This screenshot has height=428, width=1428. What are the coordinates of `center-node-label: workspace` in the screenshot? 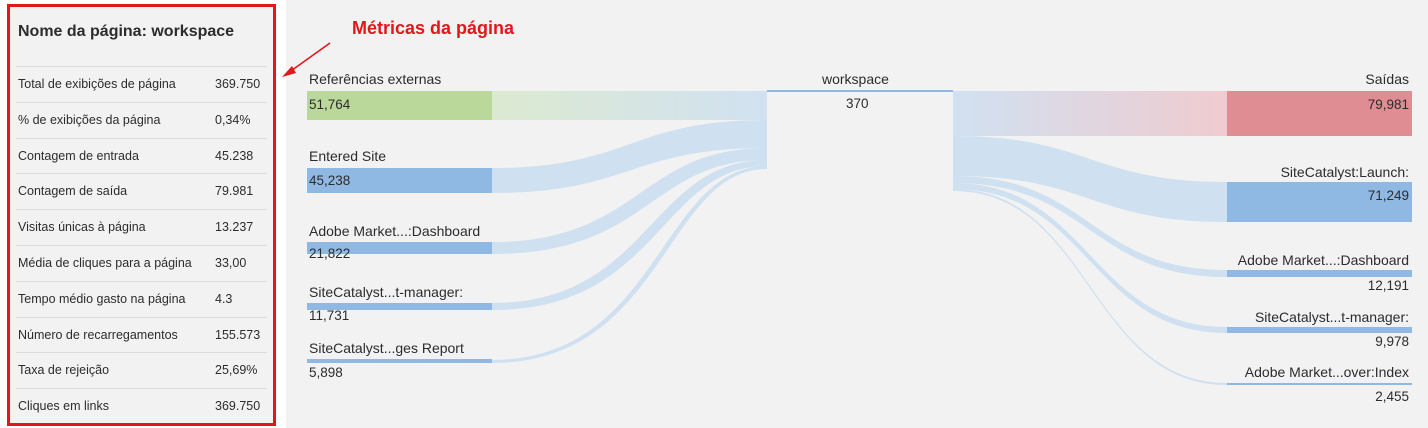 It's located at (855, 79).